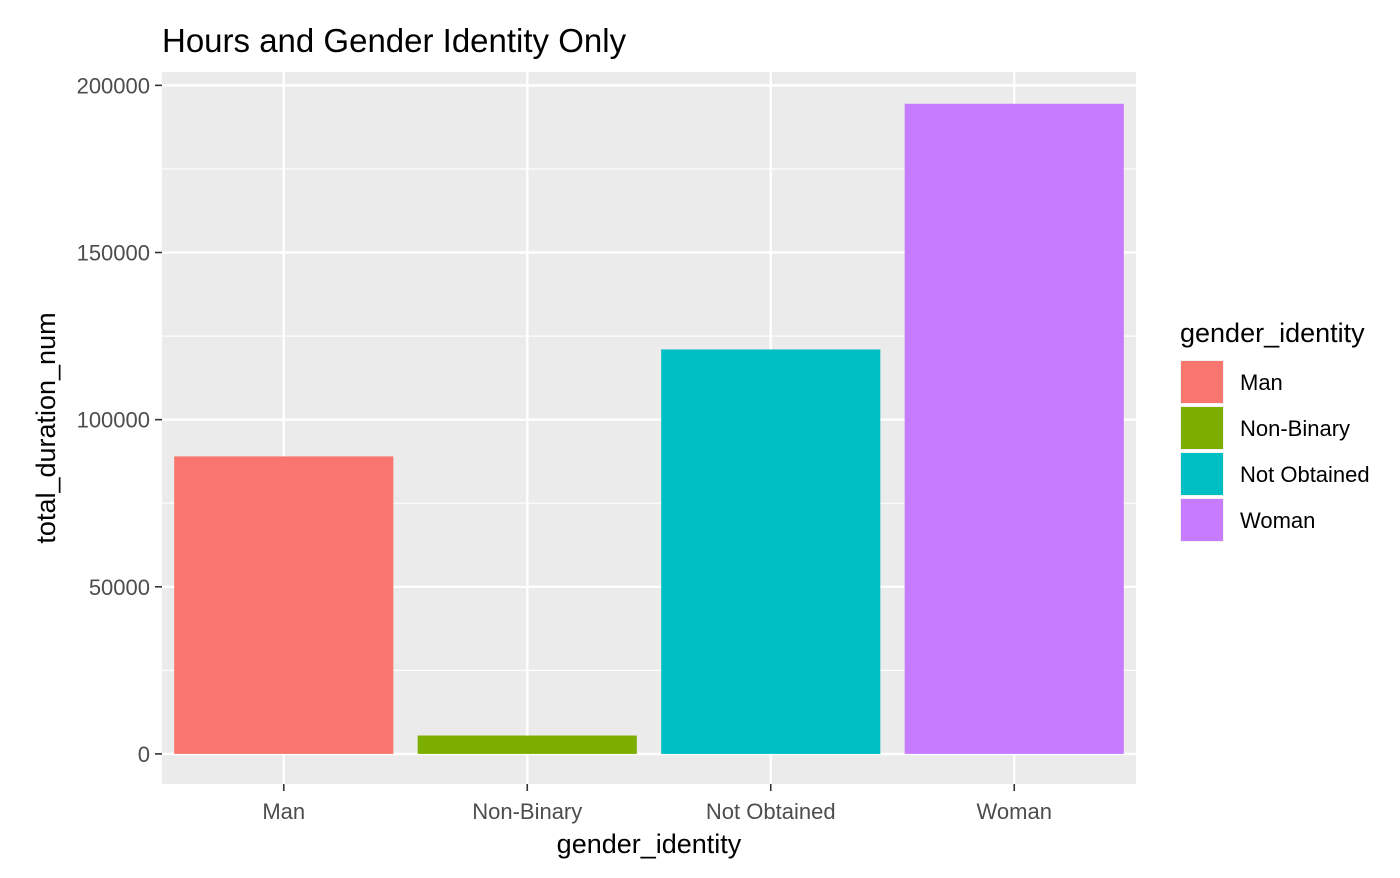  I want to click on legend-label: Woman, so click(1277, 520).